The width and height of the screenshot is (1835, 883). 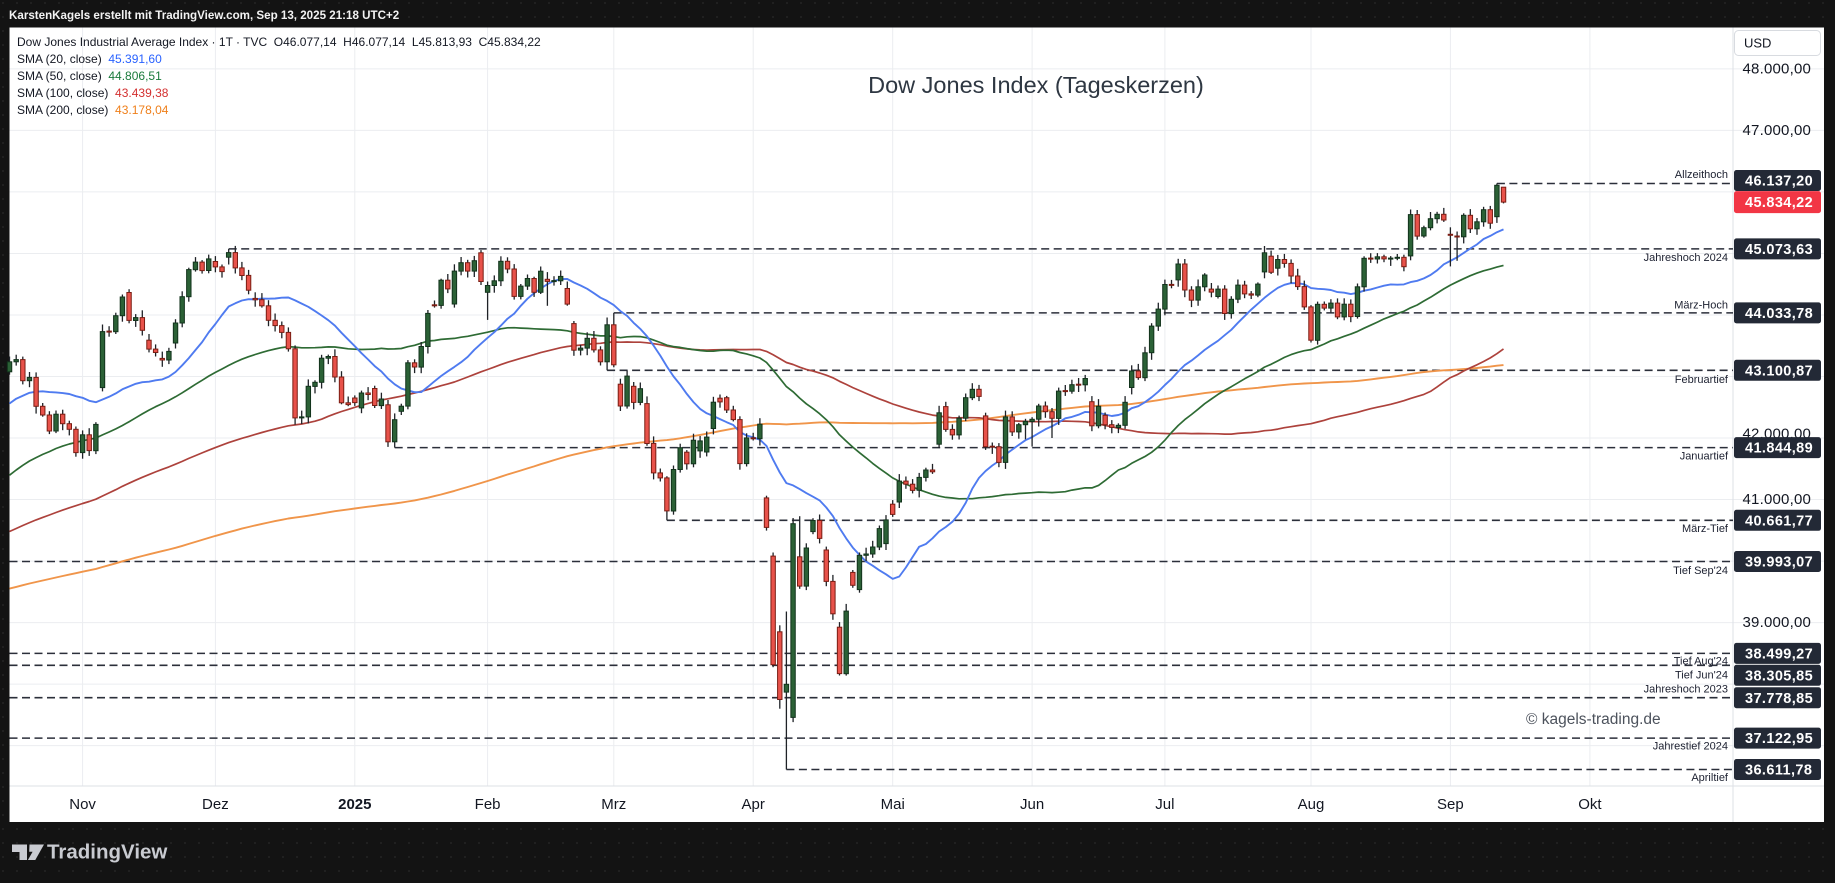 What do you see at coordinates (488, 804) in the screenshot?
I see `svg-text: Feb` at bounding box center [488, 804].